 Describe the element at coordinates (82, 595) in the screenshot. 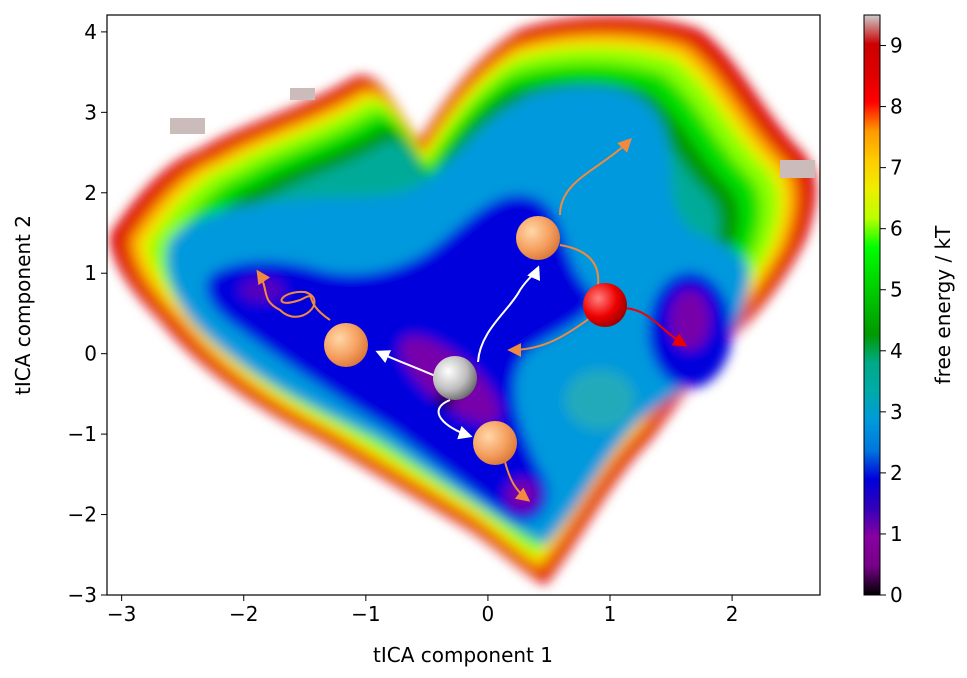

I see `y-tick-label: −3` at that location.